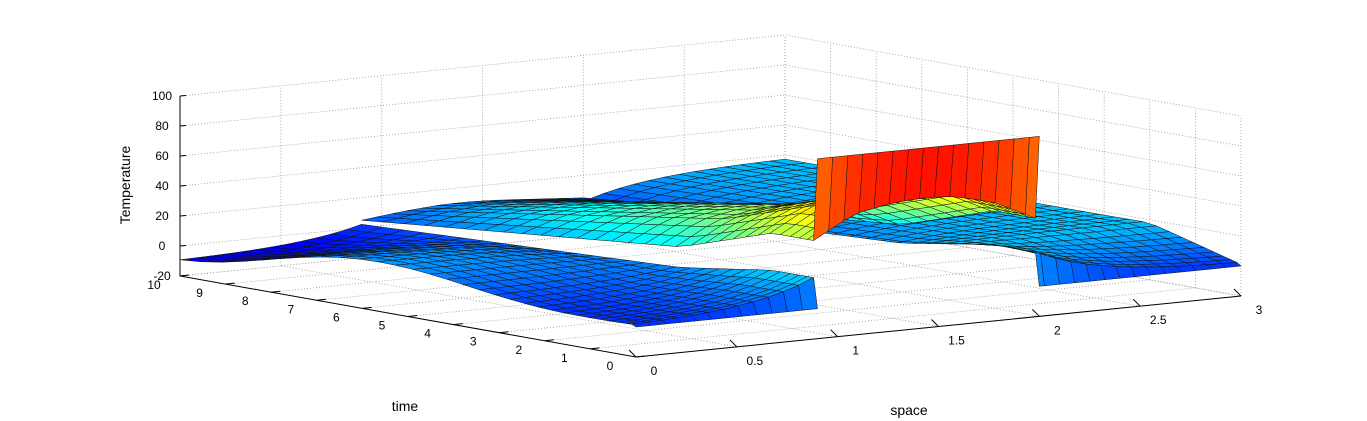 This screenshot has height=421, width=1367. I want to click on x-tick-label: 0.5, so click(754, 361).